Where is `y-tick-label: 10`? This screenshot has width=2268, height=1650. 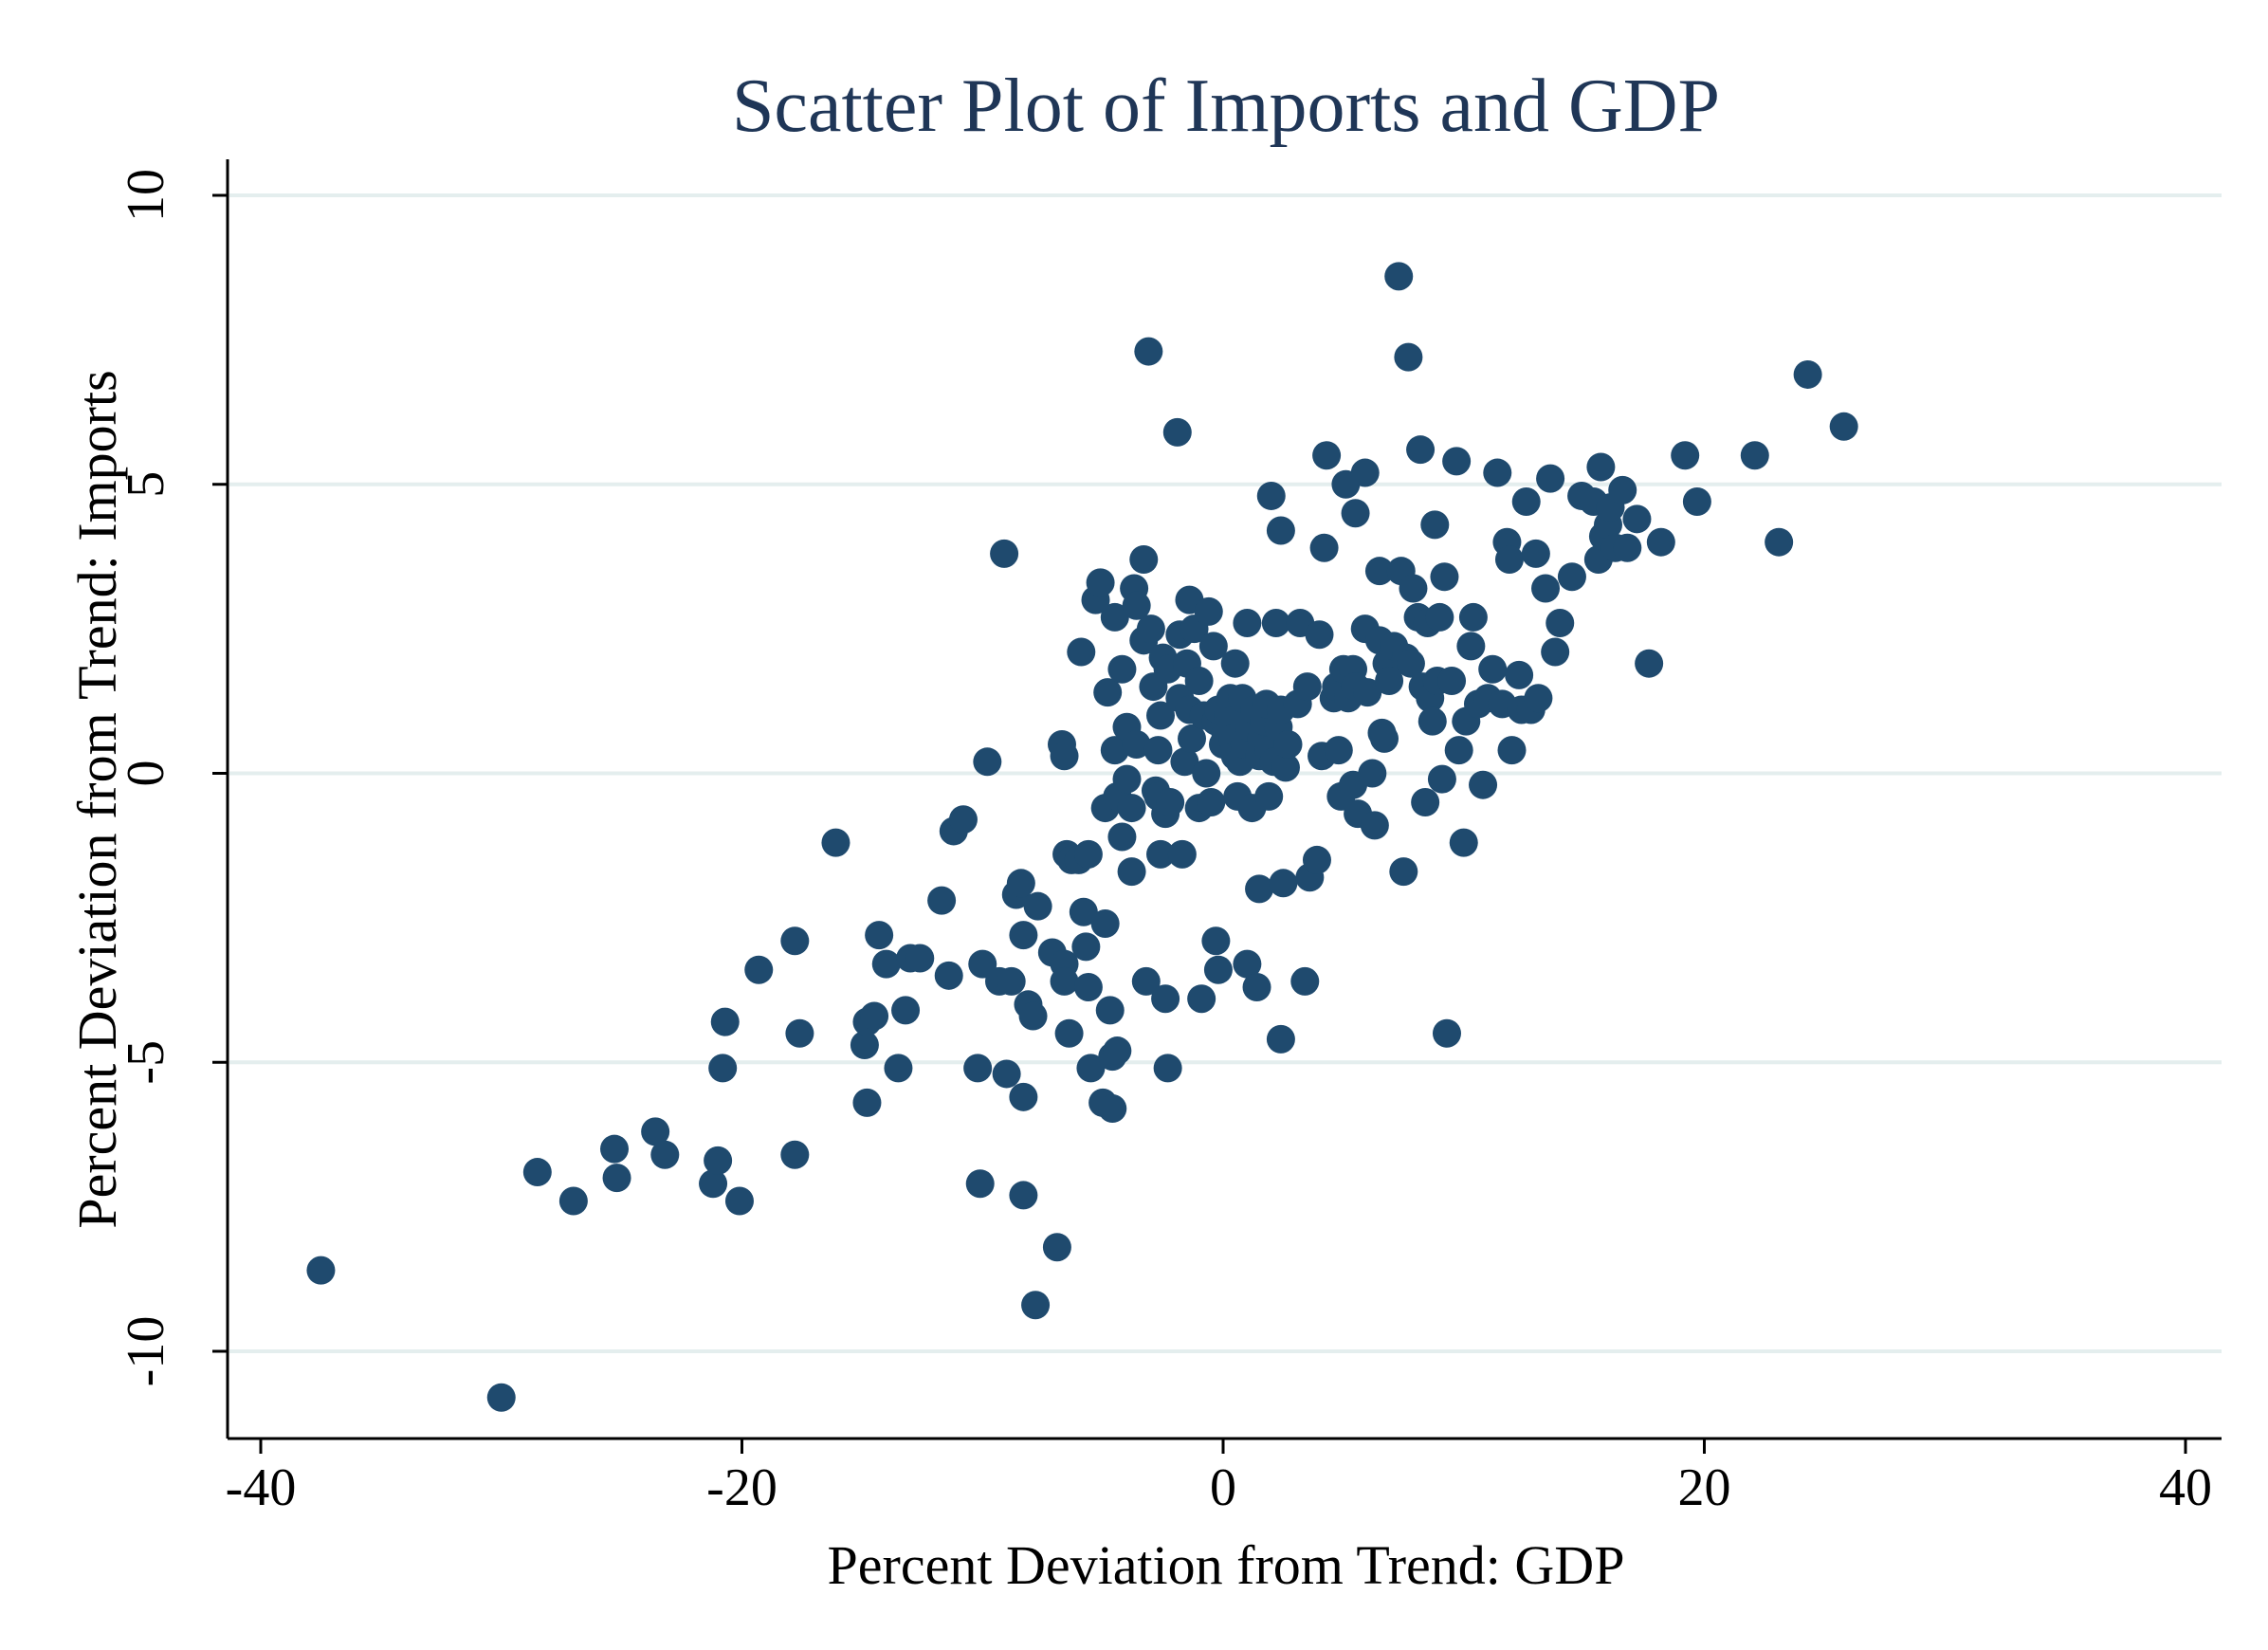
y-tick-label: 10 is located at coordinates (146, 195).